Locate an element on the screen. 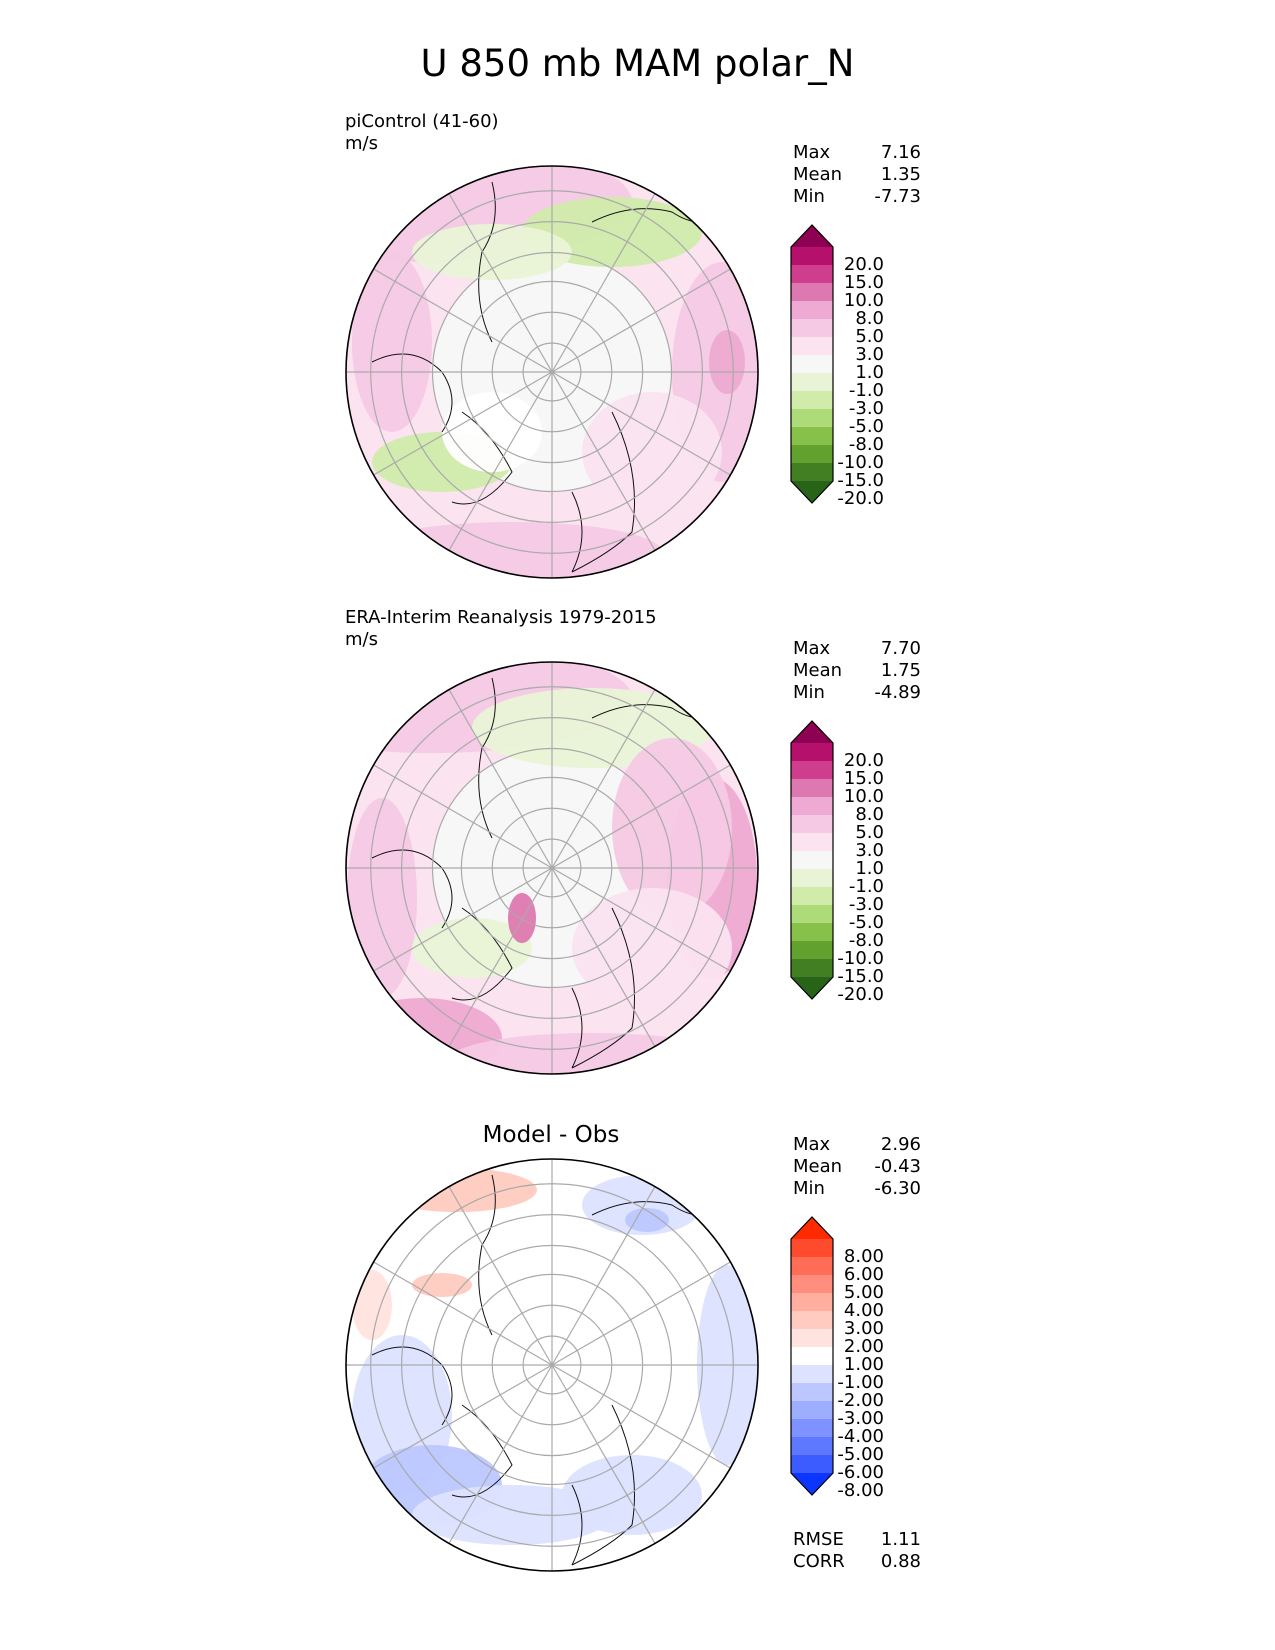 This screenshot has width=1275, height=1650. map-boundary is located at coordinates (552, 1365).